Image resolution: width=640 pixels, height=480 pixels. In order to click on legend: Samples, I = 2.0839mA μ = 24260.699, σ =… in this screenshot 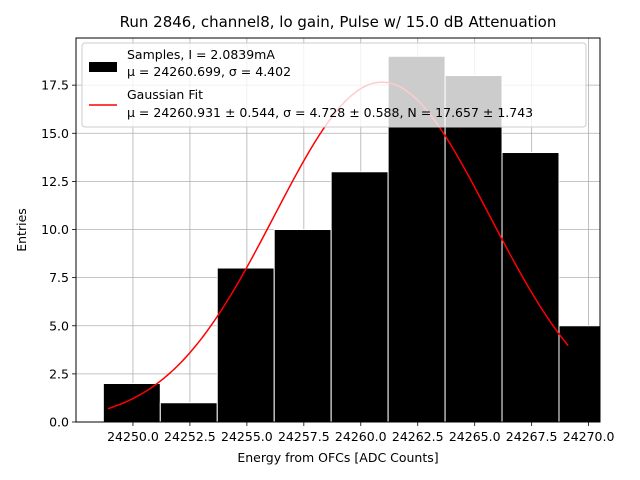, I will do `click(334, 85)`.